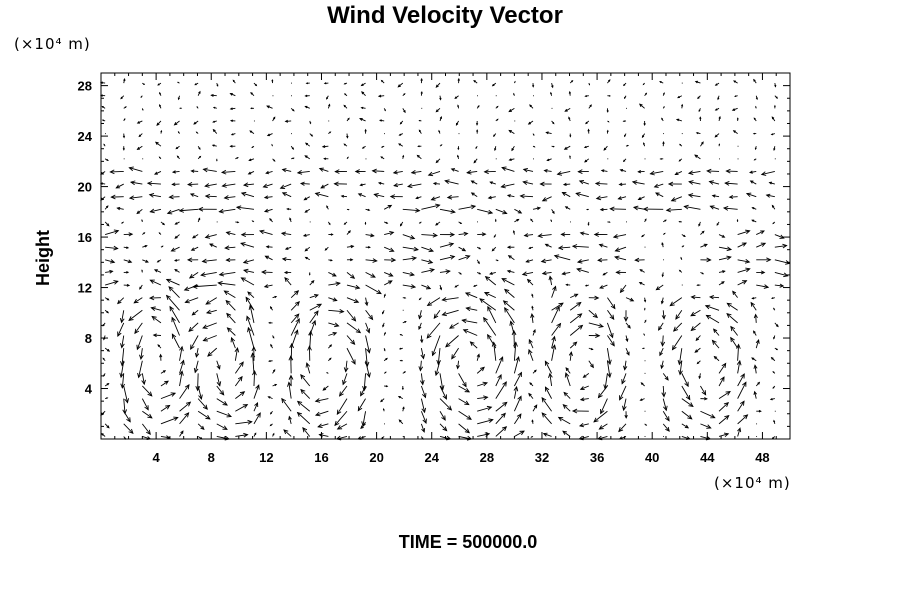 This screenshot has width=900, height=600. I want to click on x-tick-label: 16, so click(321, 457).